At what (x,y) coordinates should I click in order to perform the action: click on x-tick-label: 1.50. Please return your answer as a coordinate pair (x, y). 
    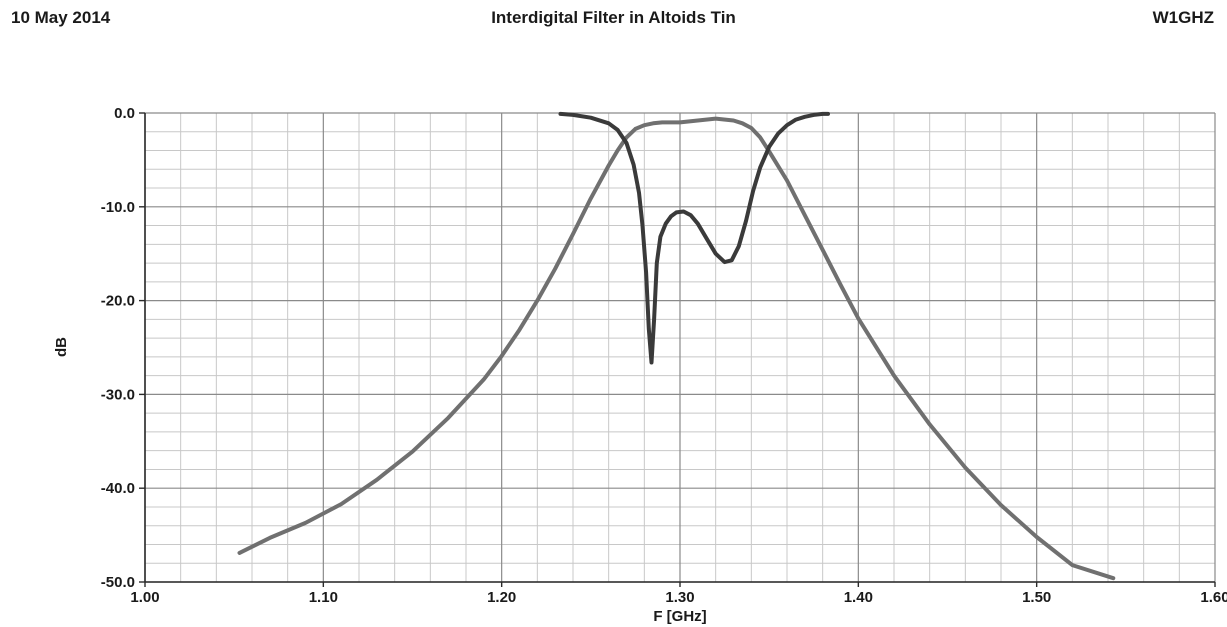
    Looking at the image, I should click on (1036, 597).